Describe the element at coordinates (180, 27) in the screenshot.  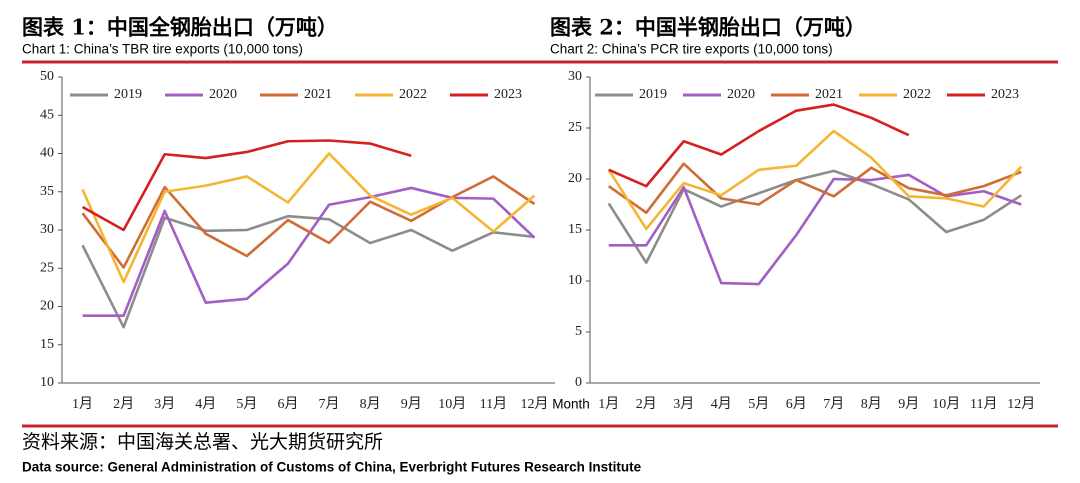
I see `chart-title: 图表 1：中国全钢胎出口（万吨）` at that location.